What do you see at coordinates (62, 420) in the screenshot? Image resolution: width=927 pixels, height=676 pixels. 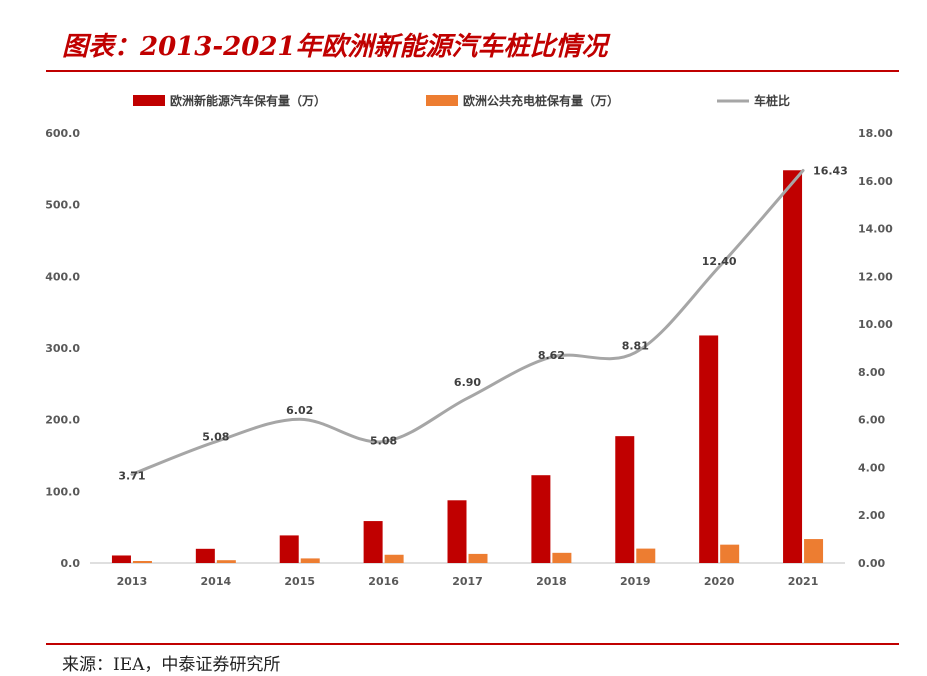 I see `y-left-tick-label: 200.0` at bounding box center [62, 420].